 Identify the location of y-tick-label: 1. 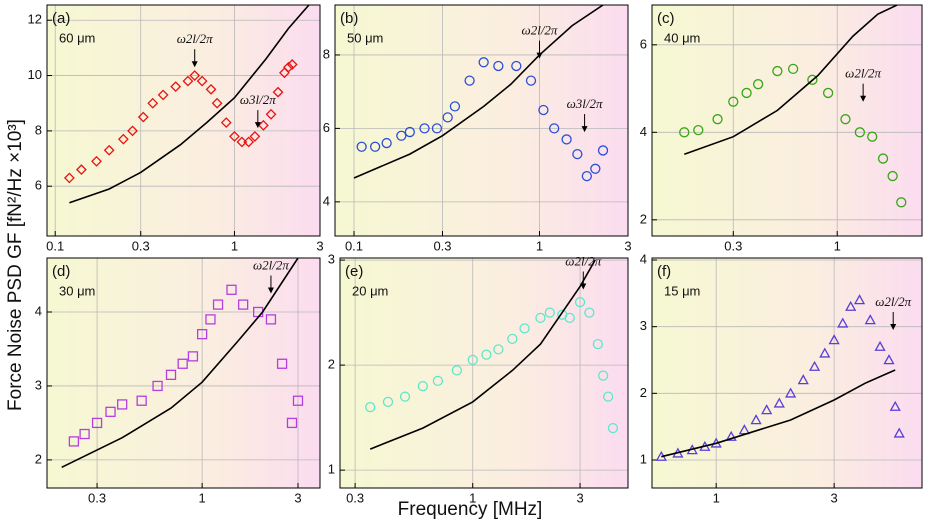
(643, 458).